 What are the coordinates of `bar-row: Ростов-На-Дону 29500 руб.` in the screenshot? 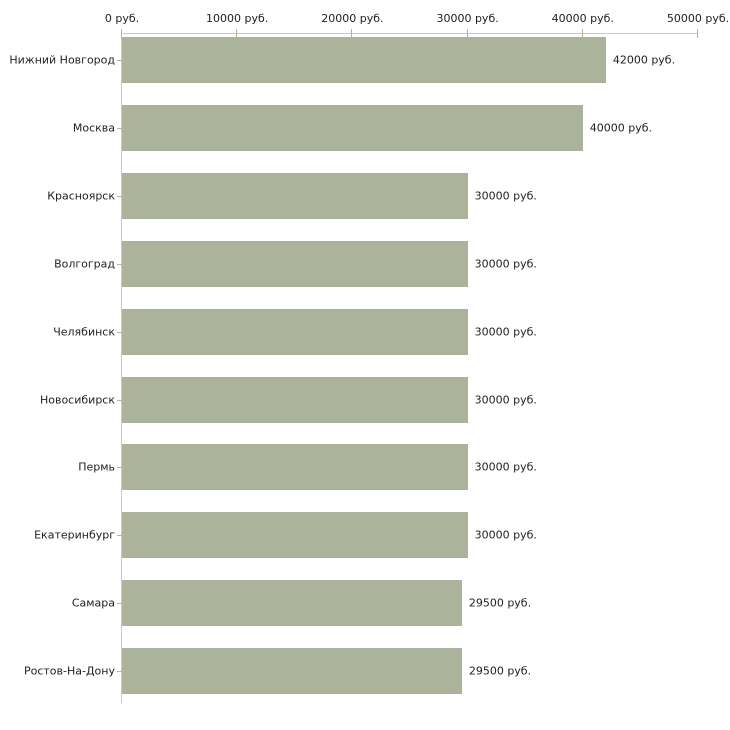 It's located at (361, 671).